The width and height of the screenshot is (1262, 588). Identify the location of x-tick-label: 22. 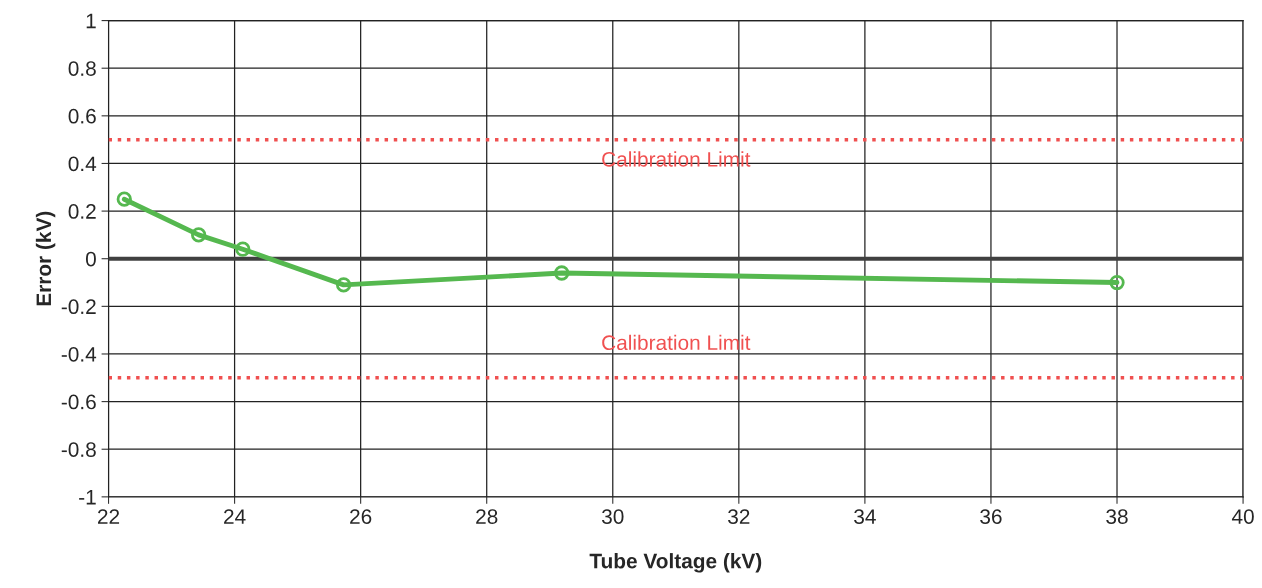
(108, 516).